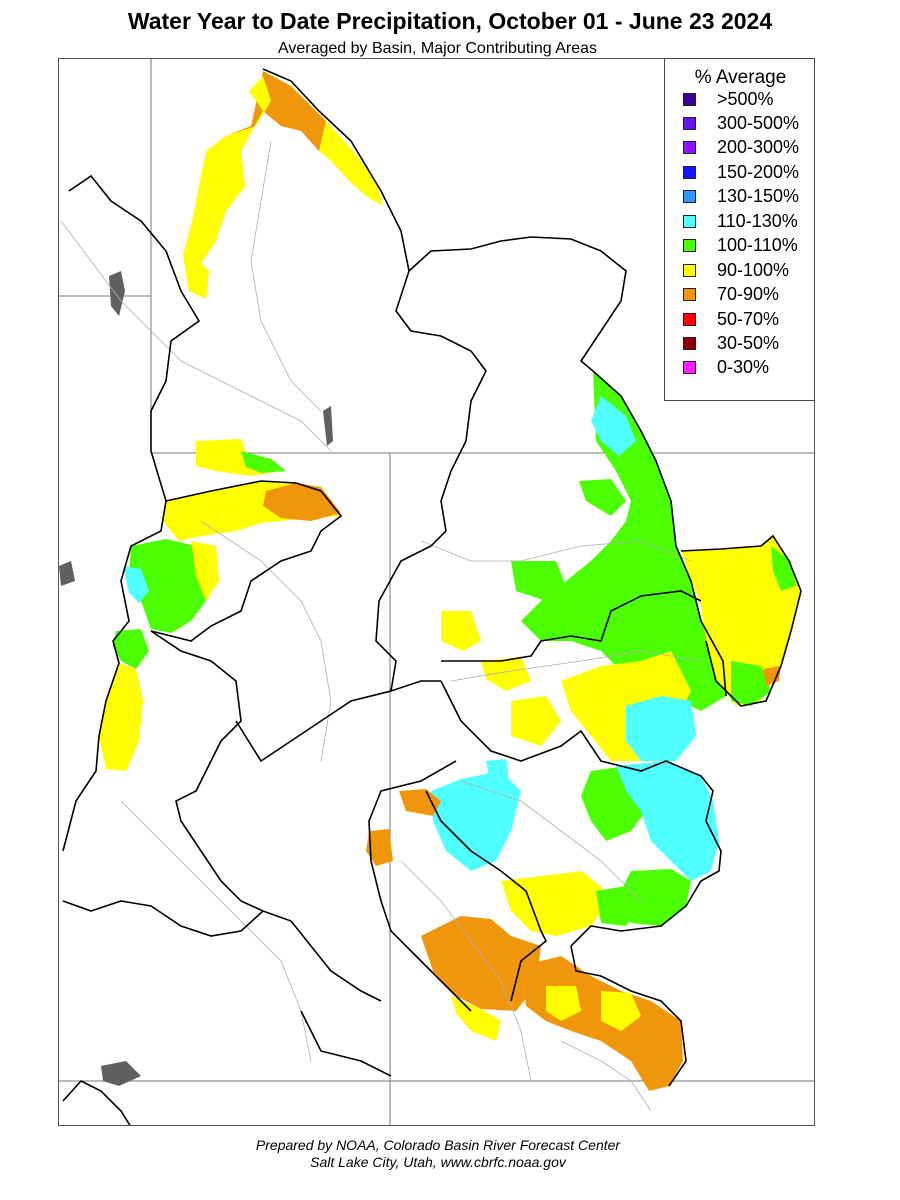 This screenshot has height=1200, width=900. I want to click on legend-label: 100-110%, so click(757, 244).